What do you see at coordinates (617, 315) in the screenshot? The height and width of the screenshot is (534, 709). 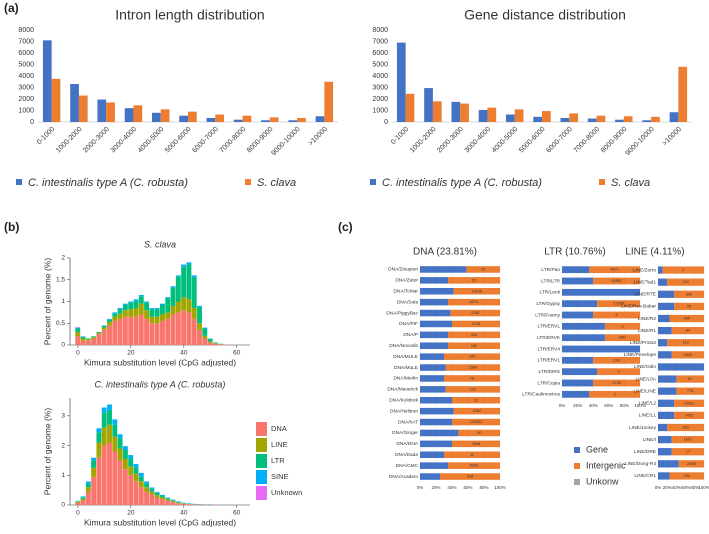 I see `segment-label: 8` at bounding box center [617, 315].